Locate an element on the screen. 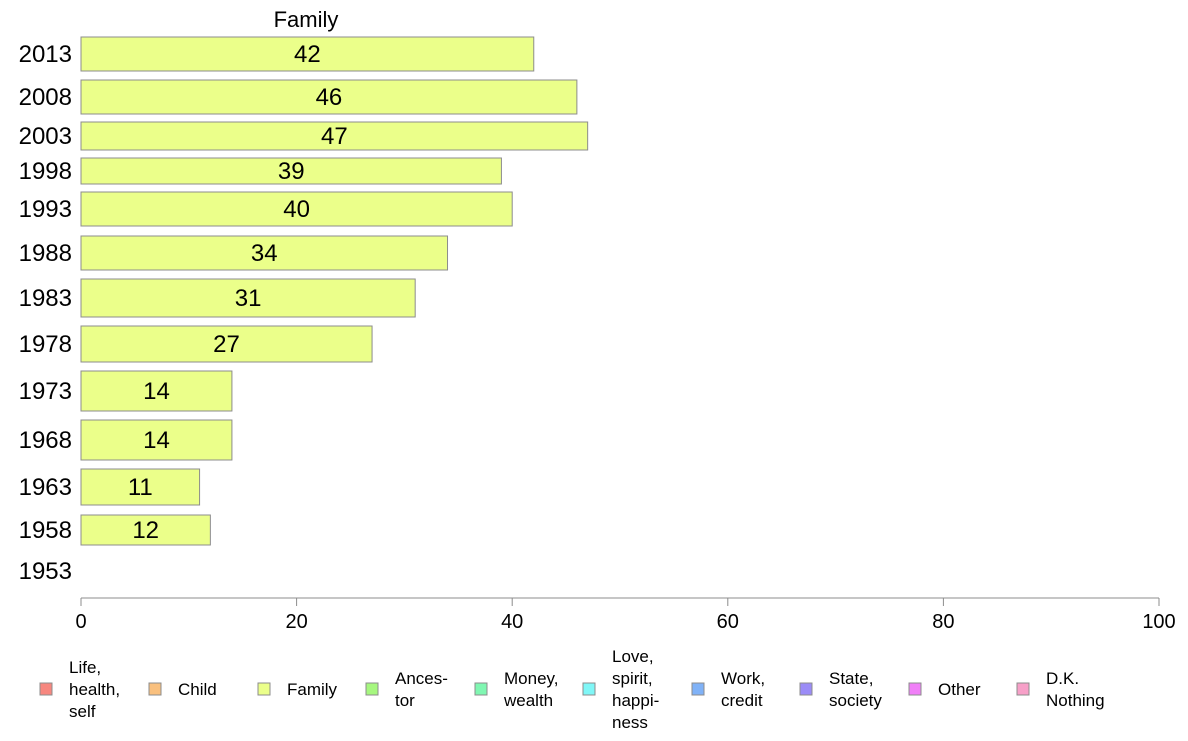  bar-1993 is located at coordinates (296, 209).